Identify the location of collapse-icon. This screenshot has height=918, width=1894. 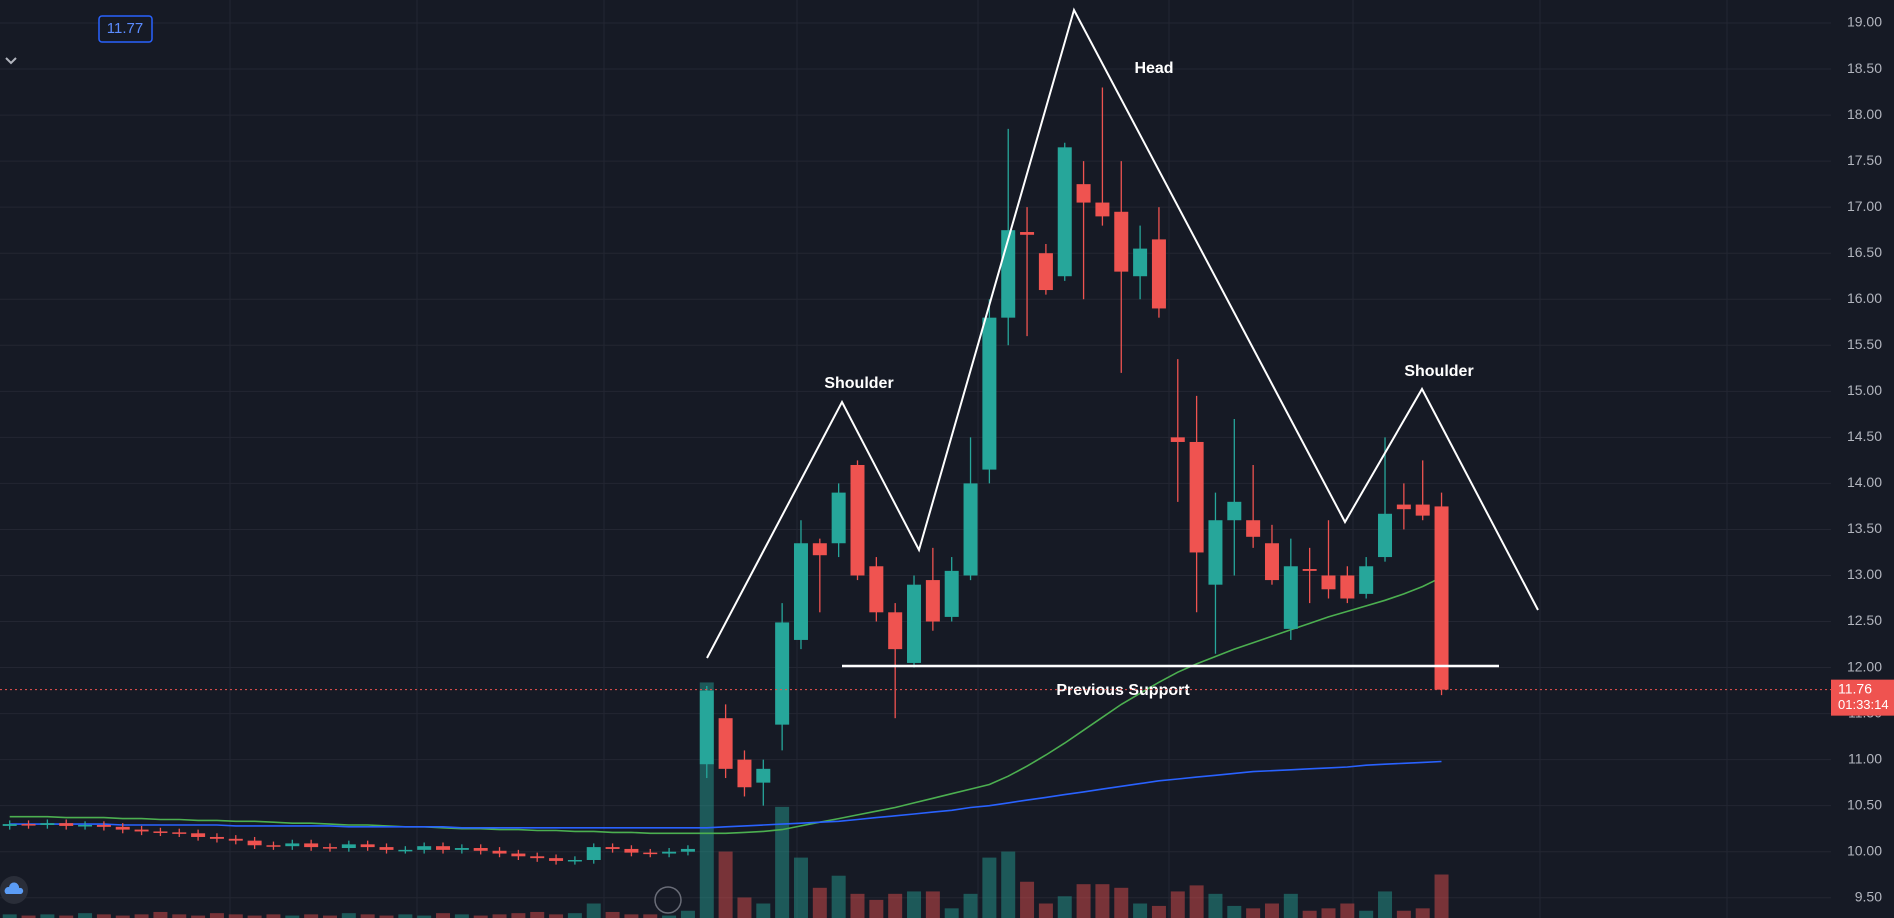
(11, 61).